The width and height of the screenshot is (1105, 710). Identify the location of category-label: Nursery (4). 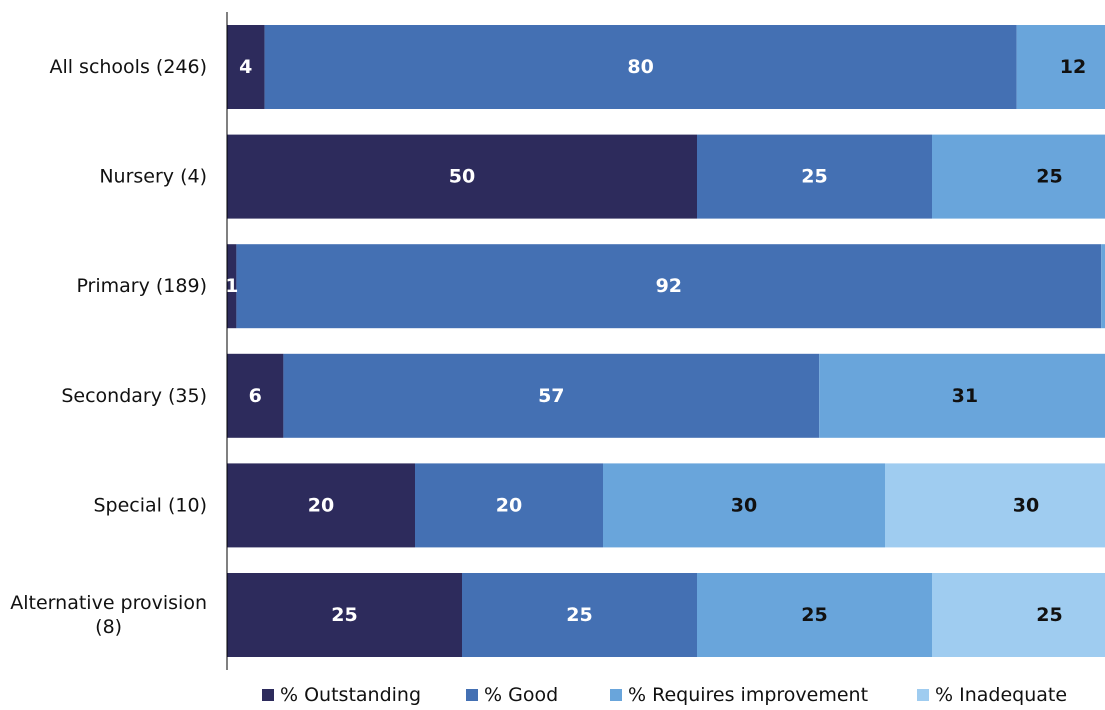
(153, 177).